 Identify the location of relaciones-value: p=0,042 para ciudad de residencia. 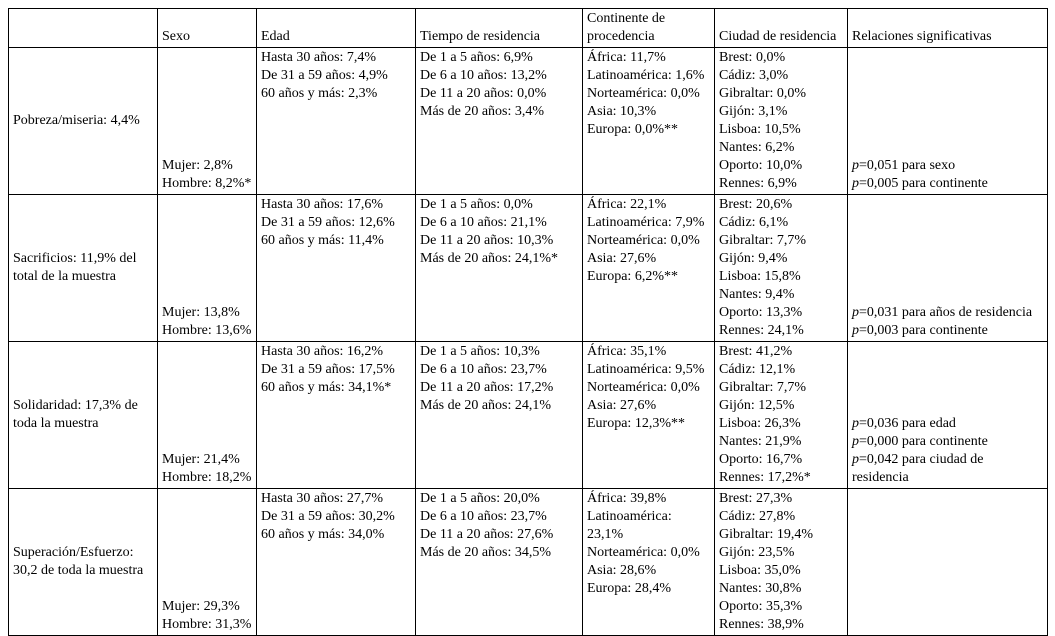
(918, 468).